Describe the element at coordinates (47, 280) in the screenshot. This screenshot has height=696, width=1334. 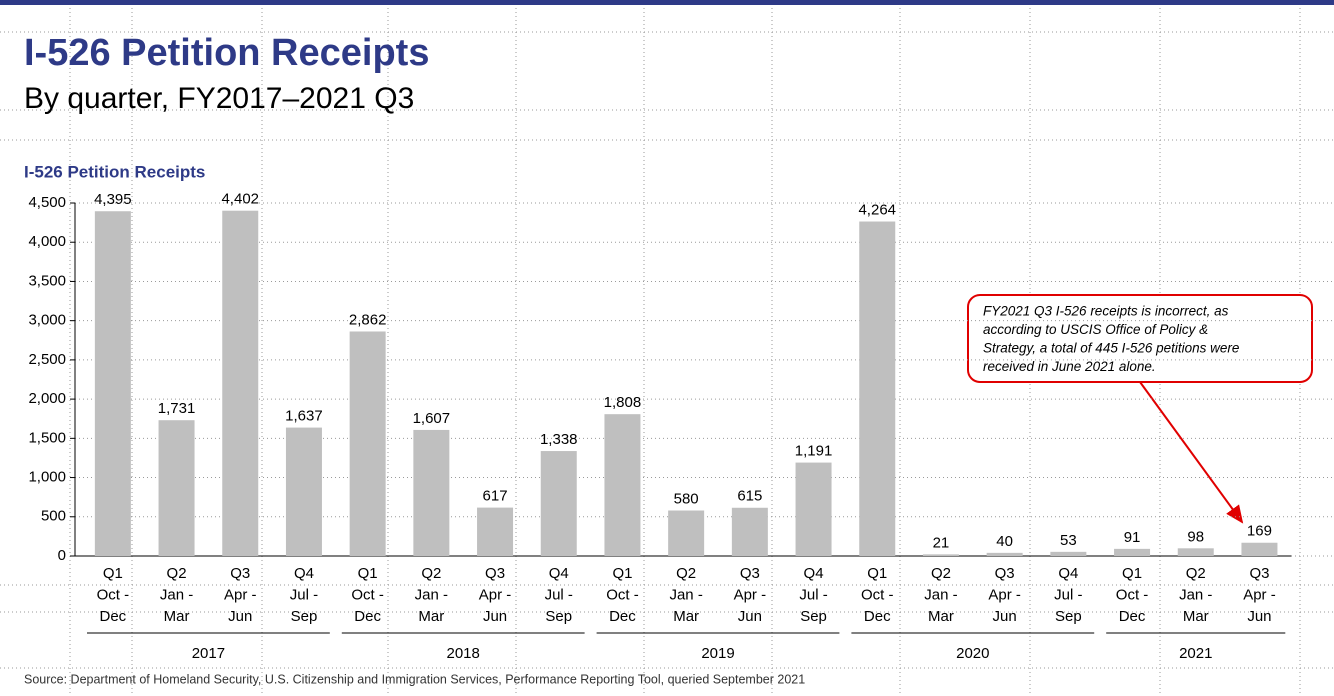
I see `y-tick-label: 3,500` at that location.